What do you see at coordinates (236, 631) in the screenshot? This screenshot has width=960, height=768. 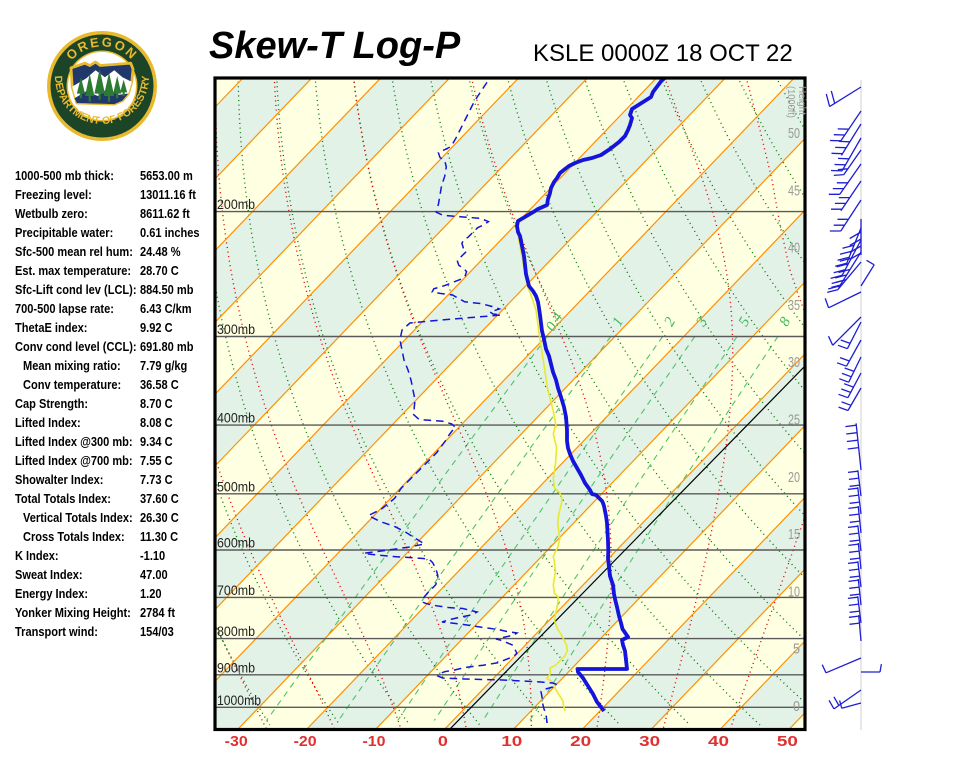 I see `svg-text: 800mb` at bounding box center [236, 631].